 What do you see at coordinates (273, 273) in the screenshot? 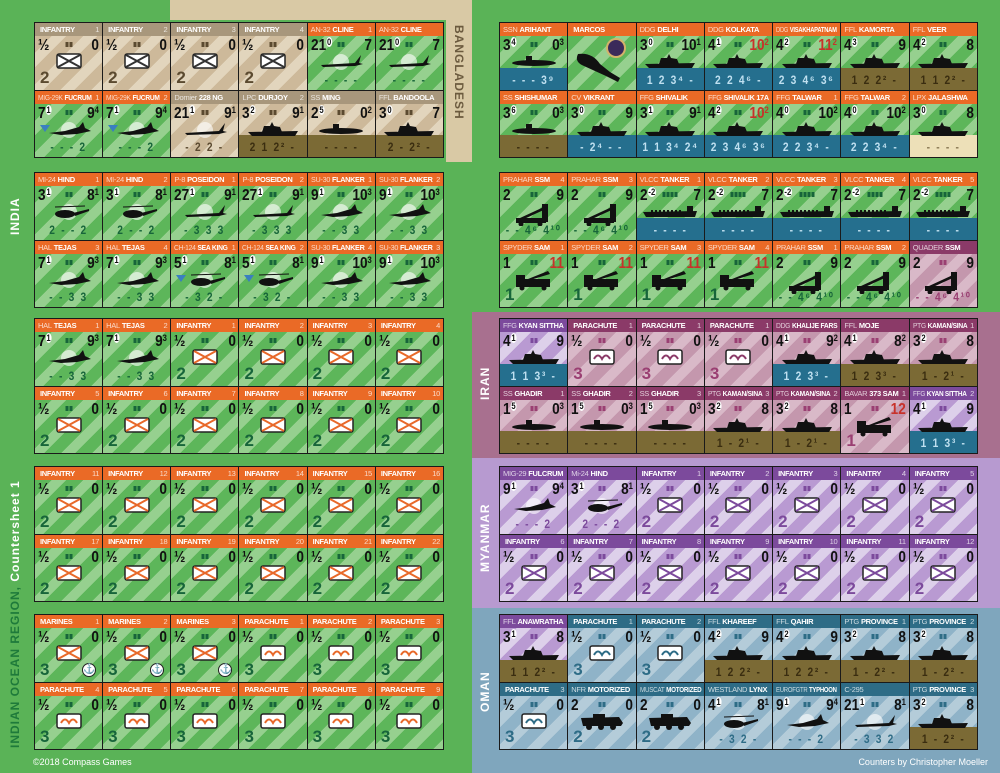
I see `counter-ch-124-sea-king: 51 81- 3 2 - CH-124 SEA KING 2` at bounding box center [273, 273].